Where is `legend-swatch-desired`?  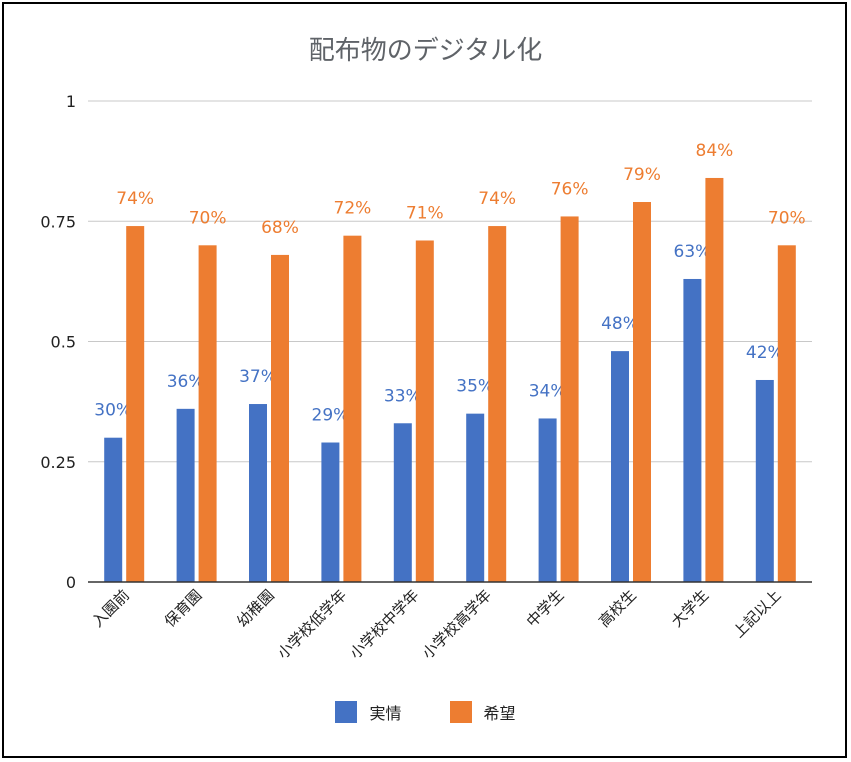 legend-swatch-desired is located at coordinates (460, 712).